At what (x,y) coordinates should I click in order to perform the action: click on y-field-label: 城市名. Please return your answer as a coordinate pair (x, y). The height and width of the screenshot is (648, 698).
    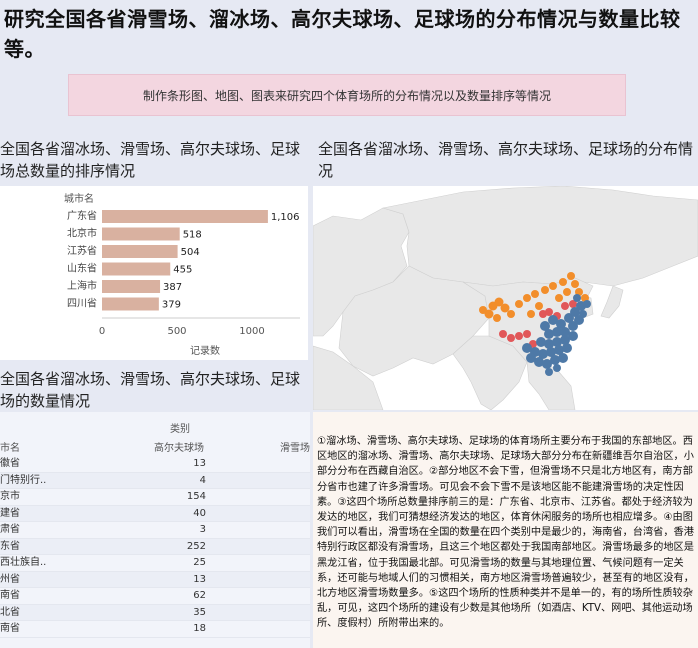
    Looking at the image, I should click on (79, 198).